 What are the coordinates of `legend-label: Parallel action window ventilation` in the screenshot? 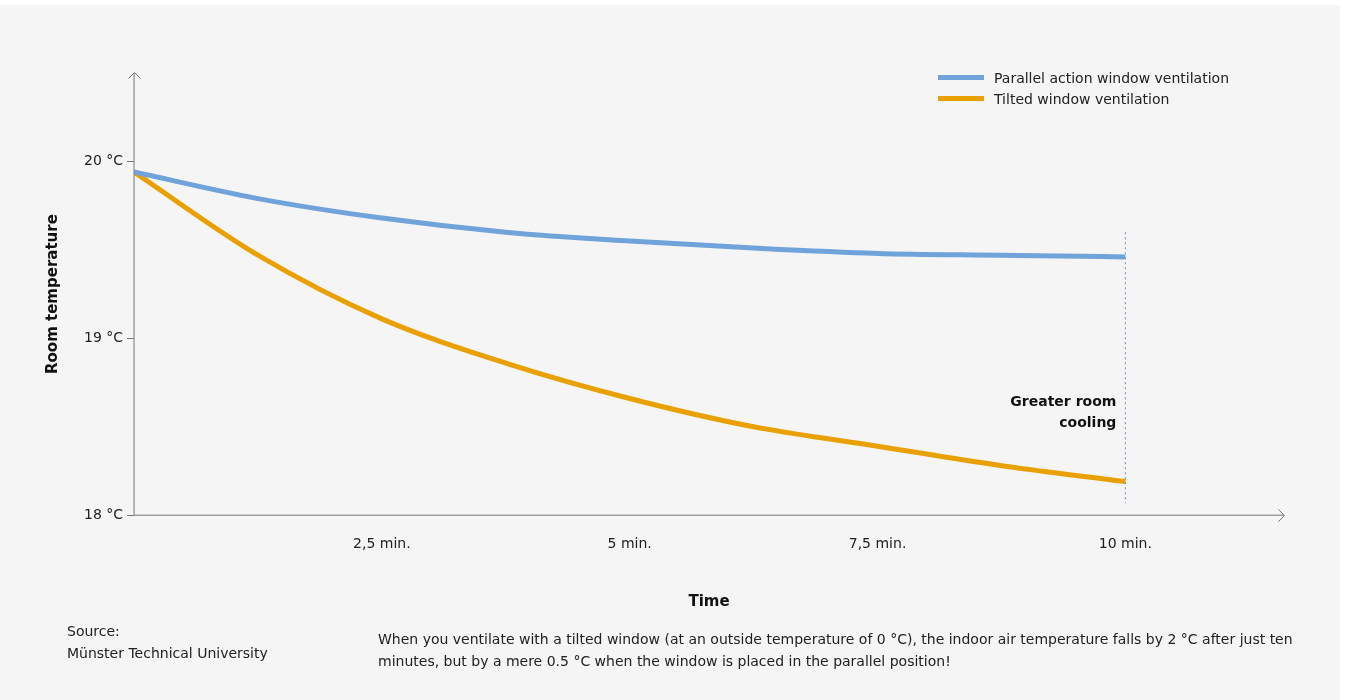 It's located at (1112, 77).